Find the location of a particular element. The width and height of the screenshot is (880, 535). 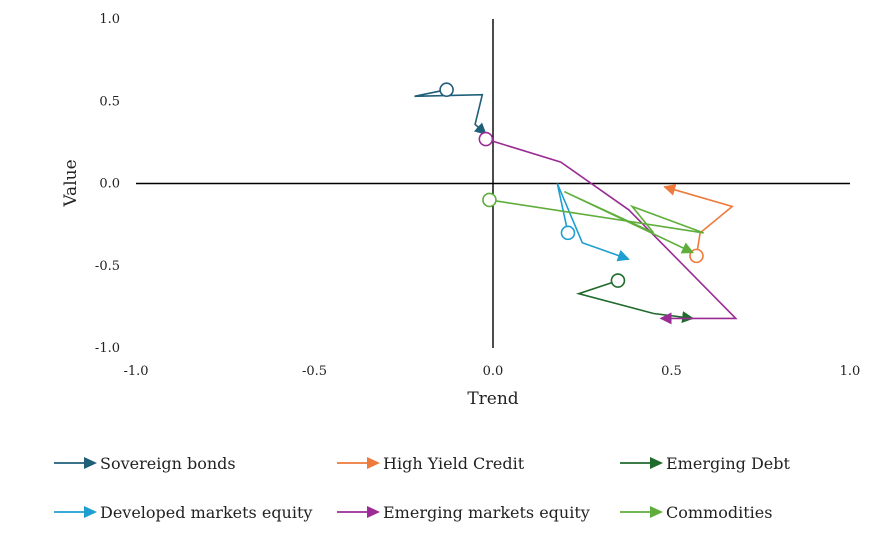

x-tick-label: -1.0 is located at coordinates (135, 371).